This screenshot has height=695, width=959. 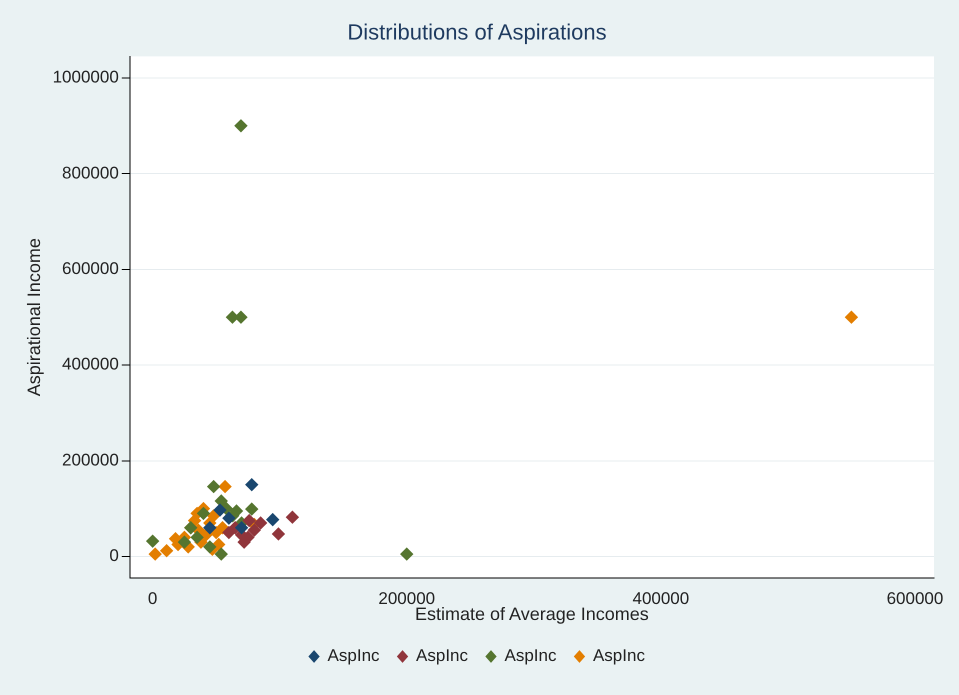 I want to click on y-tick-label: 0, so click(x=114, y=556).